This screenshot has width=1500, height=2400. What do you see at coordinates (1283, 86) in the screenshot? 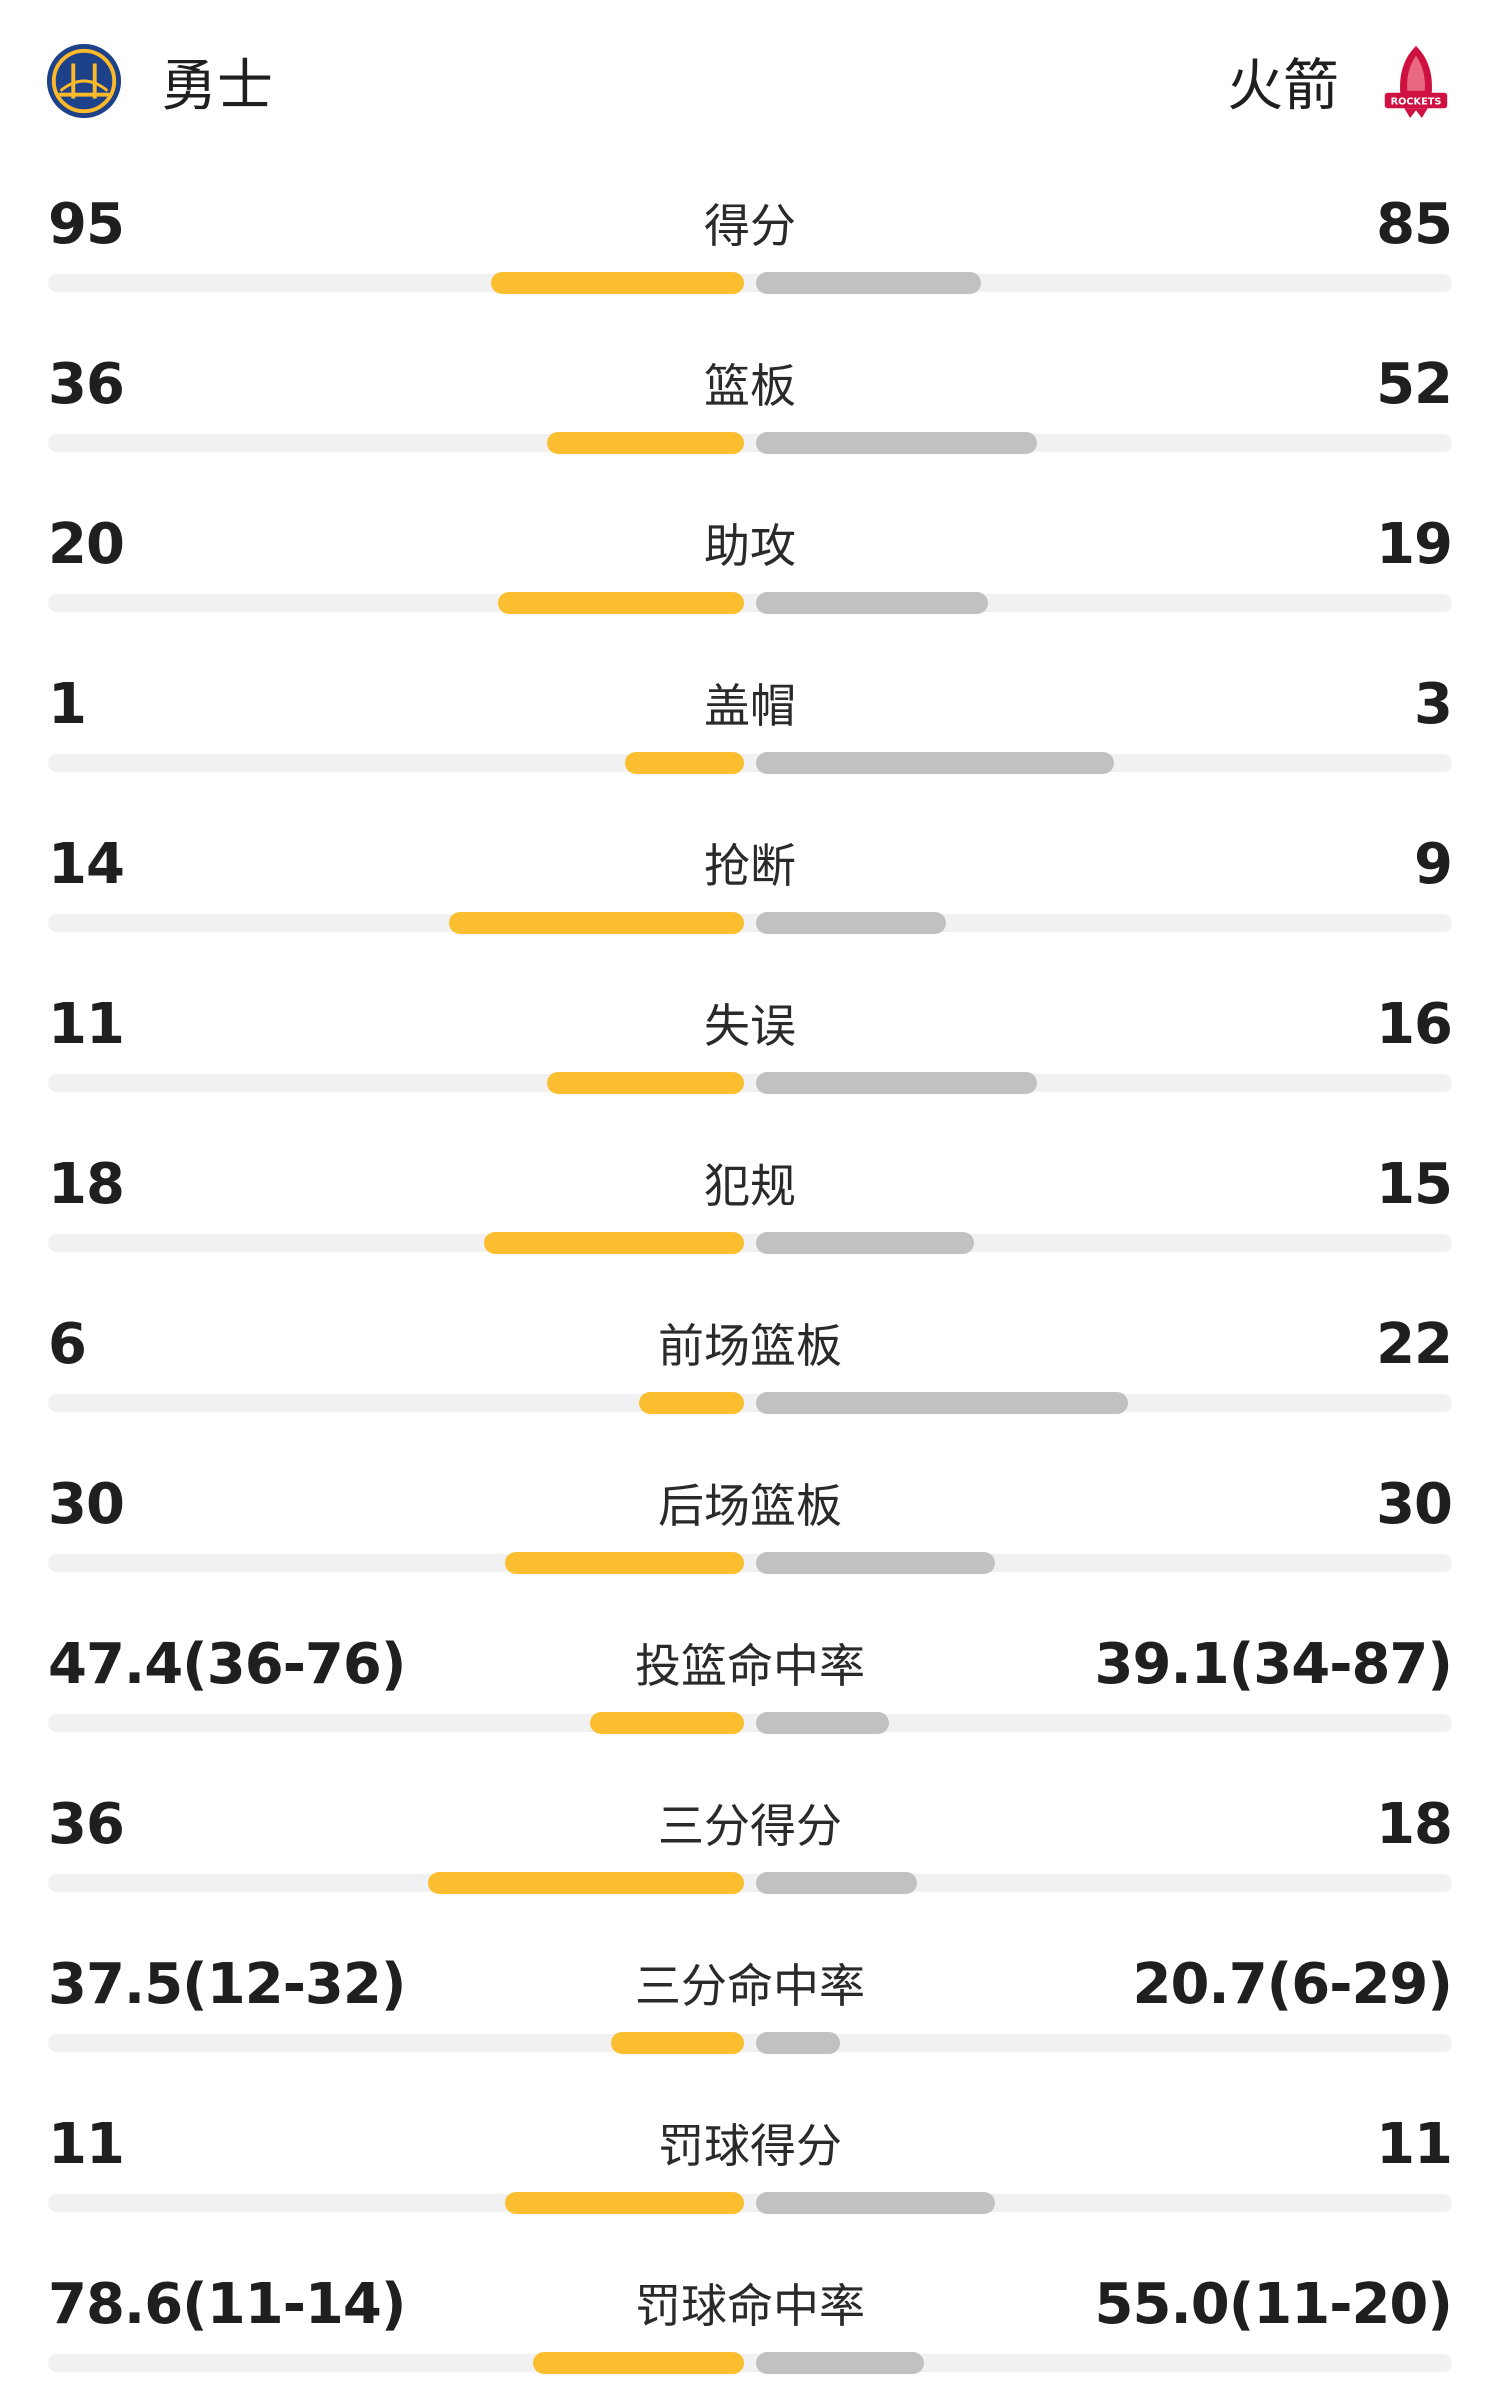
I see `away-team-name: 火箭` at bounding box center [1283, 86].